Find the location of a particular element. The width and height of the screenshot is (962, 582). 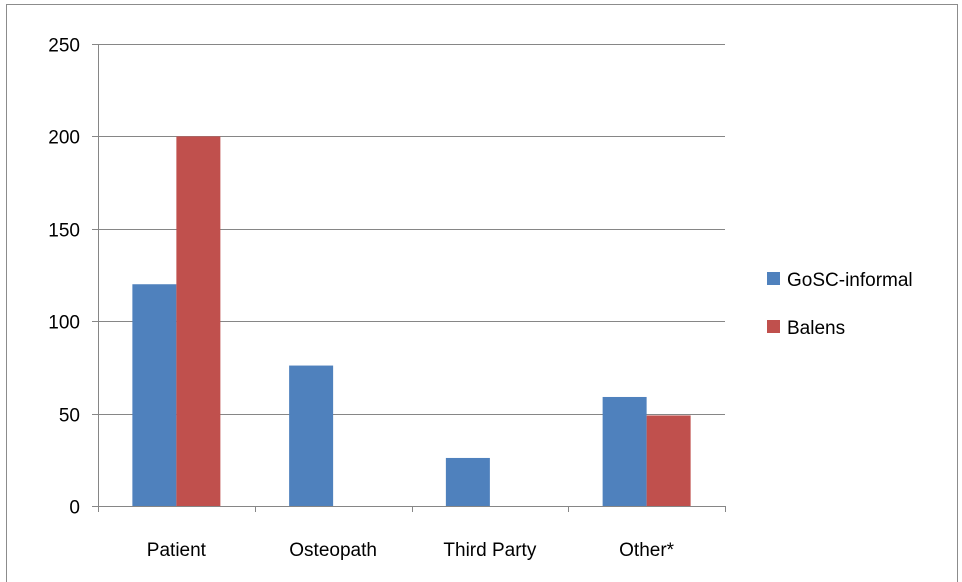

x-tick-label: Third Party is located at coordinates (489, 550).